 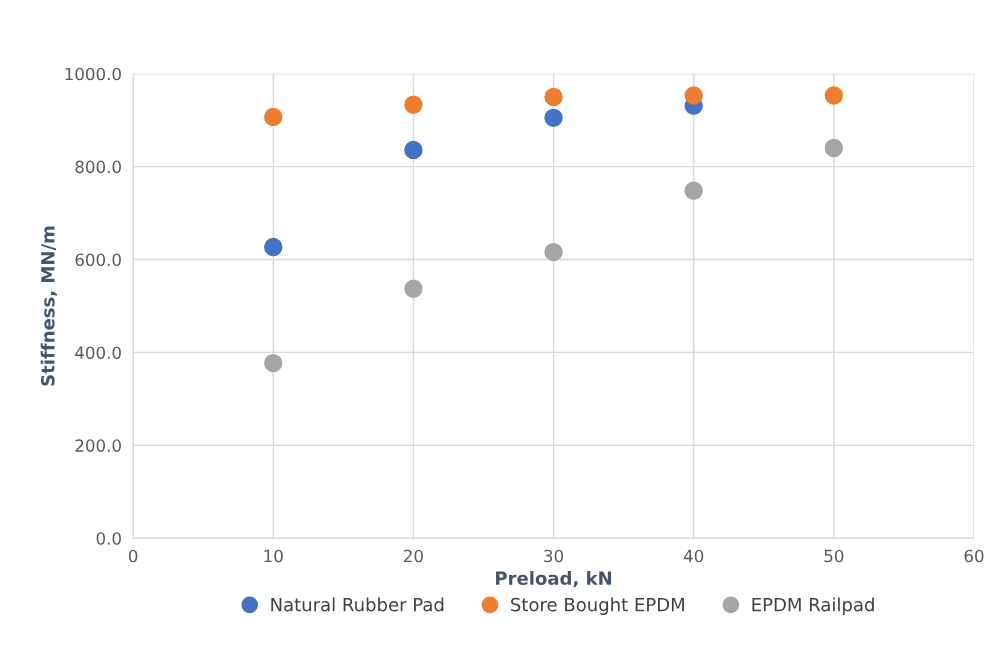 What do you see at coordinates (48, 306) in the screenshot?
I see `y-axis-title: Stiffness, MN/m` at bounding box center [48, 306].